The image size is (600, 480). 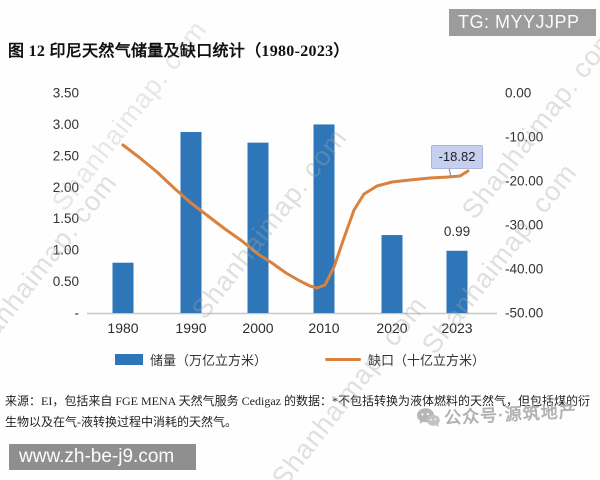 I want to click on left-axis-tick: -, so click(x=77, y=313).